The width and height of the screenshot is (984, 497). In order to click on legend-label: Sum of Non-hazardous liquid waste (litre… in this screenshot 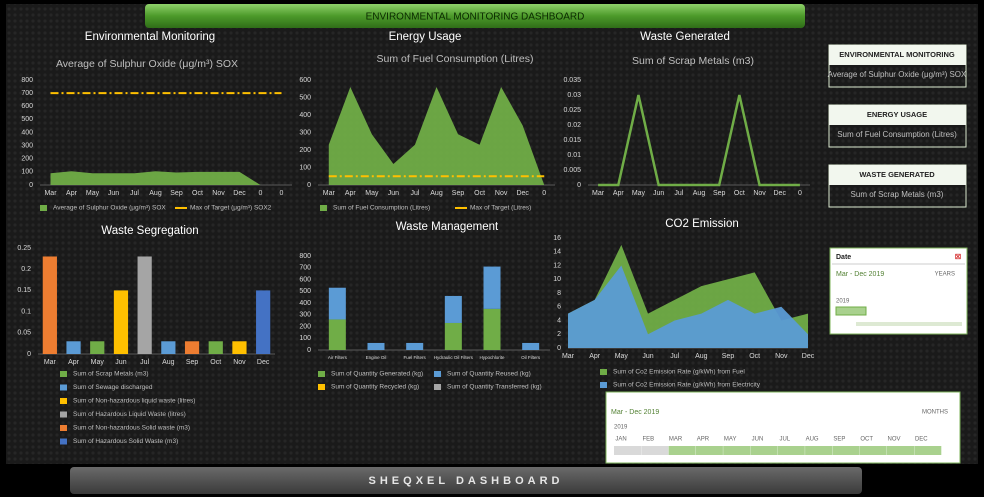, I will do `click(134, 401)`.